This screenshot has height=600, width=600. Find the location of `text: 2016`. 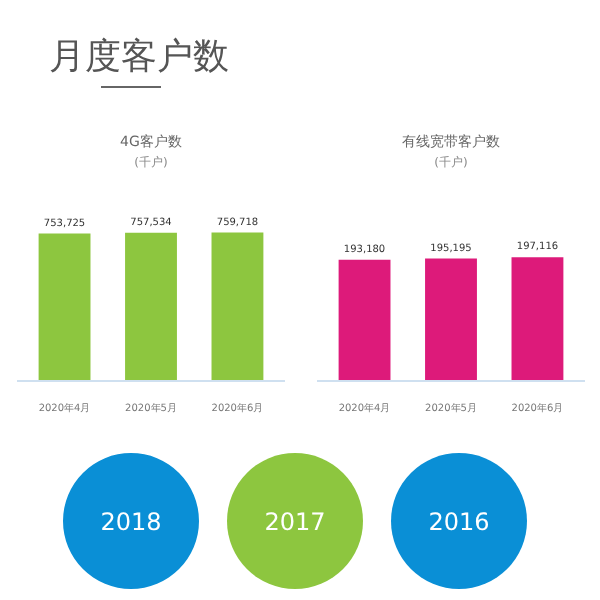

text: 2016 is located at coordinates (459, 522).